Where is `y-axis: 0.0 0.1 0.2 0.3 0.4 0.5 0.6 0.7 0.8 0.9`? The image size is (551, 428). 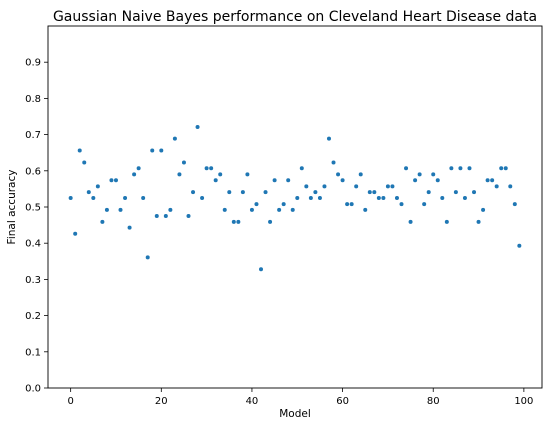
y-axis: 0.0 0.1 0.2 0.3 0.4 0.5 0.6 0.7 0.8 0.9 is located at coordinates (36, 226).